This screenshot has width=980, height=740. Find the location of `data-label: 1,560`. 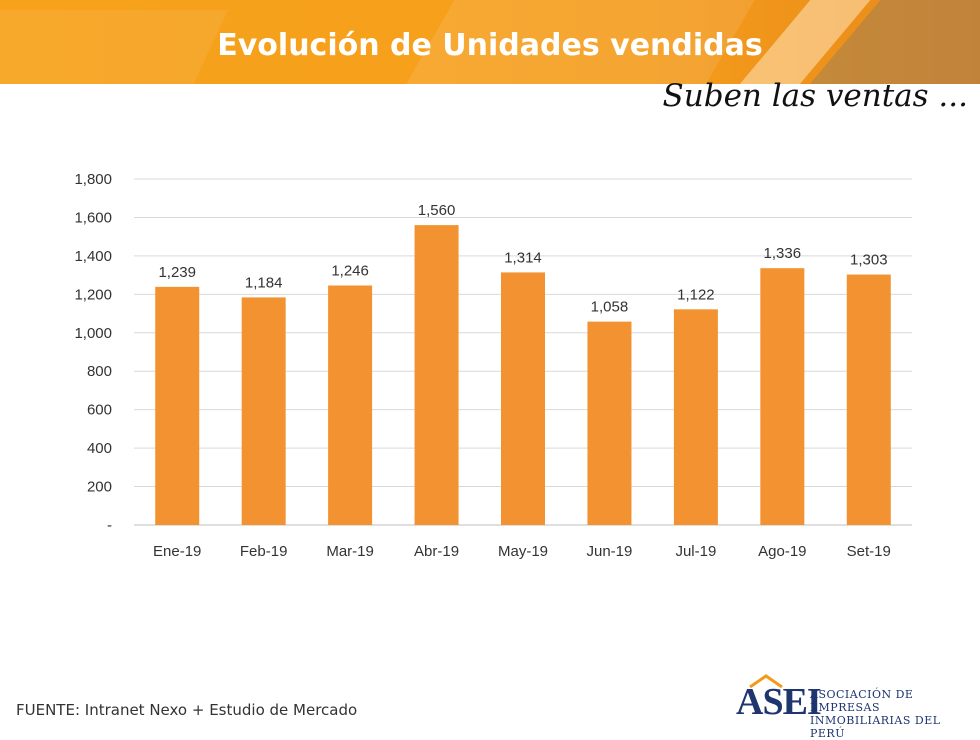

data-label: 1,560 is located at coordinates (437, 210).